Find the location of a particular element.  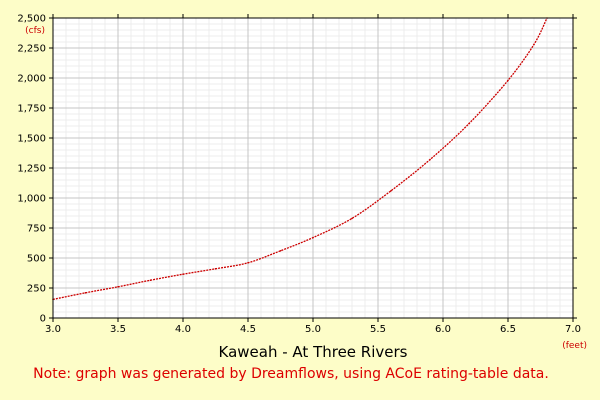

x-tick-label: 4.0 is located at coordinates (183, 329).